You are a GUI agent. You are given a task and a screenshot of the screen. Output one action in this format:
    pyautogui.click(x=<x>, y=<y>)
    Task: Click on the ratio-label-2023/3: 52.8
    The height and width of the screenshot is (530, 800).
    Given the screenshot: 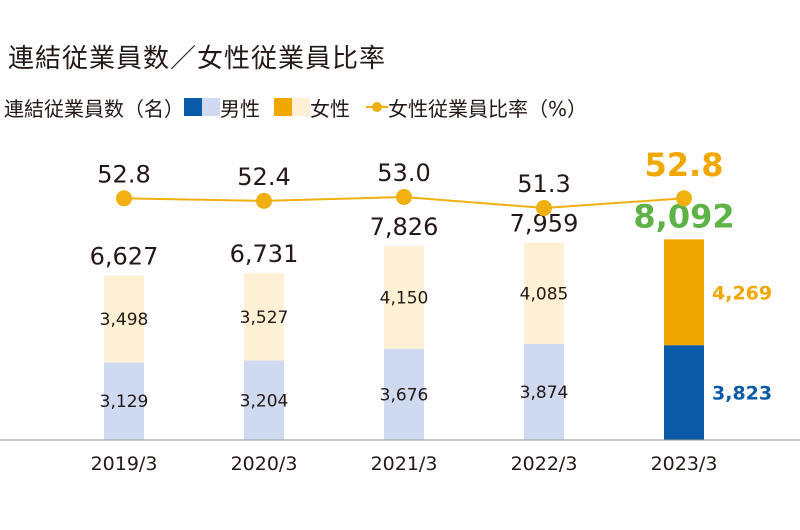 What is the action you would take?
    pyautogui.click(x=684, y=165)
    